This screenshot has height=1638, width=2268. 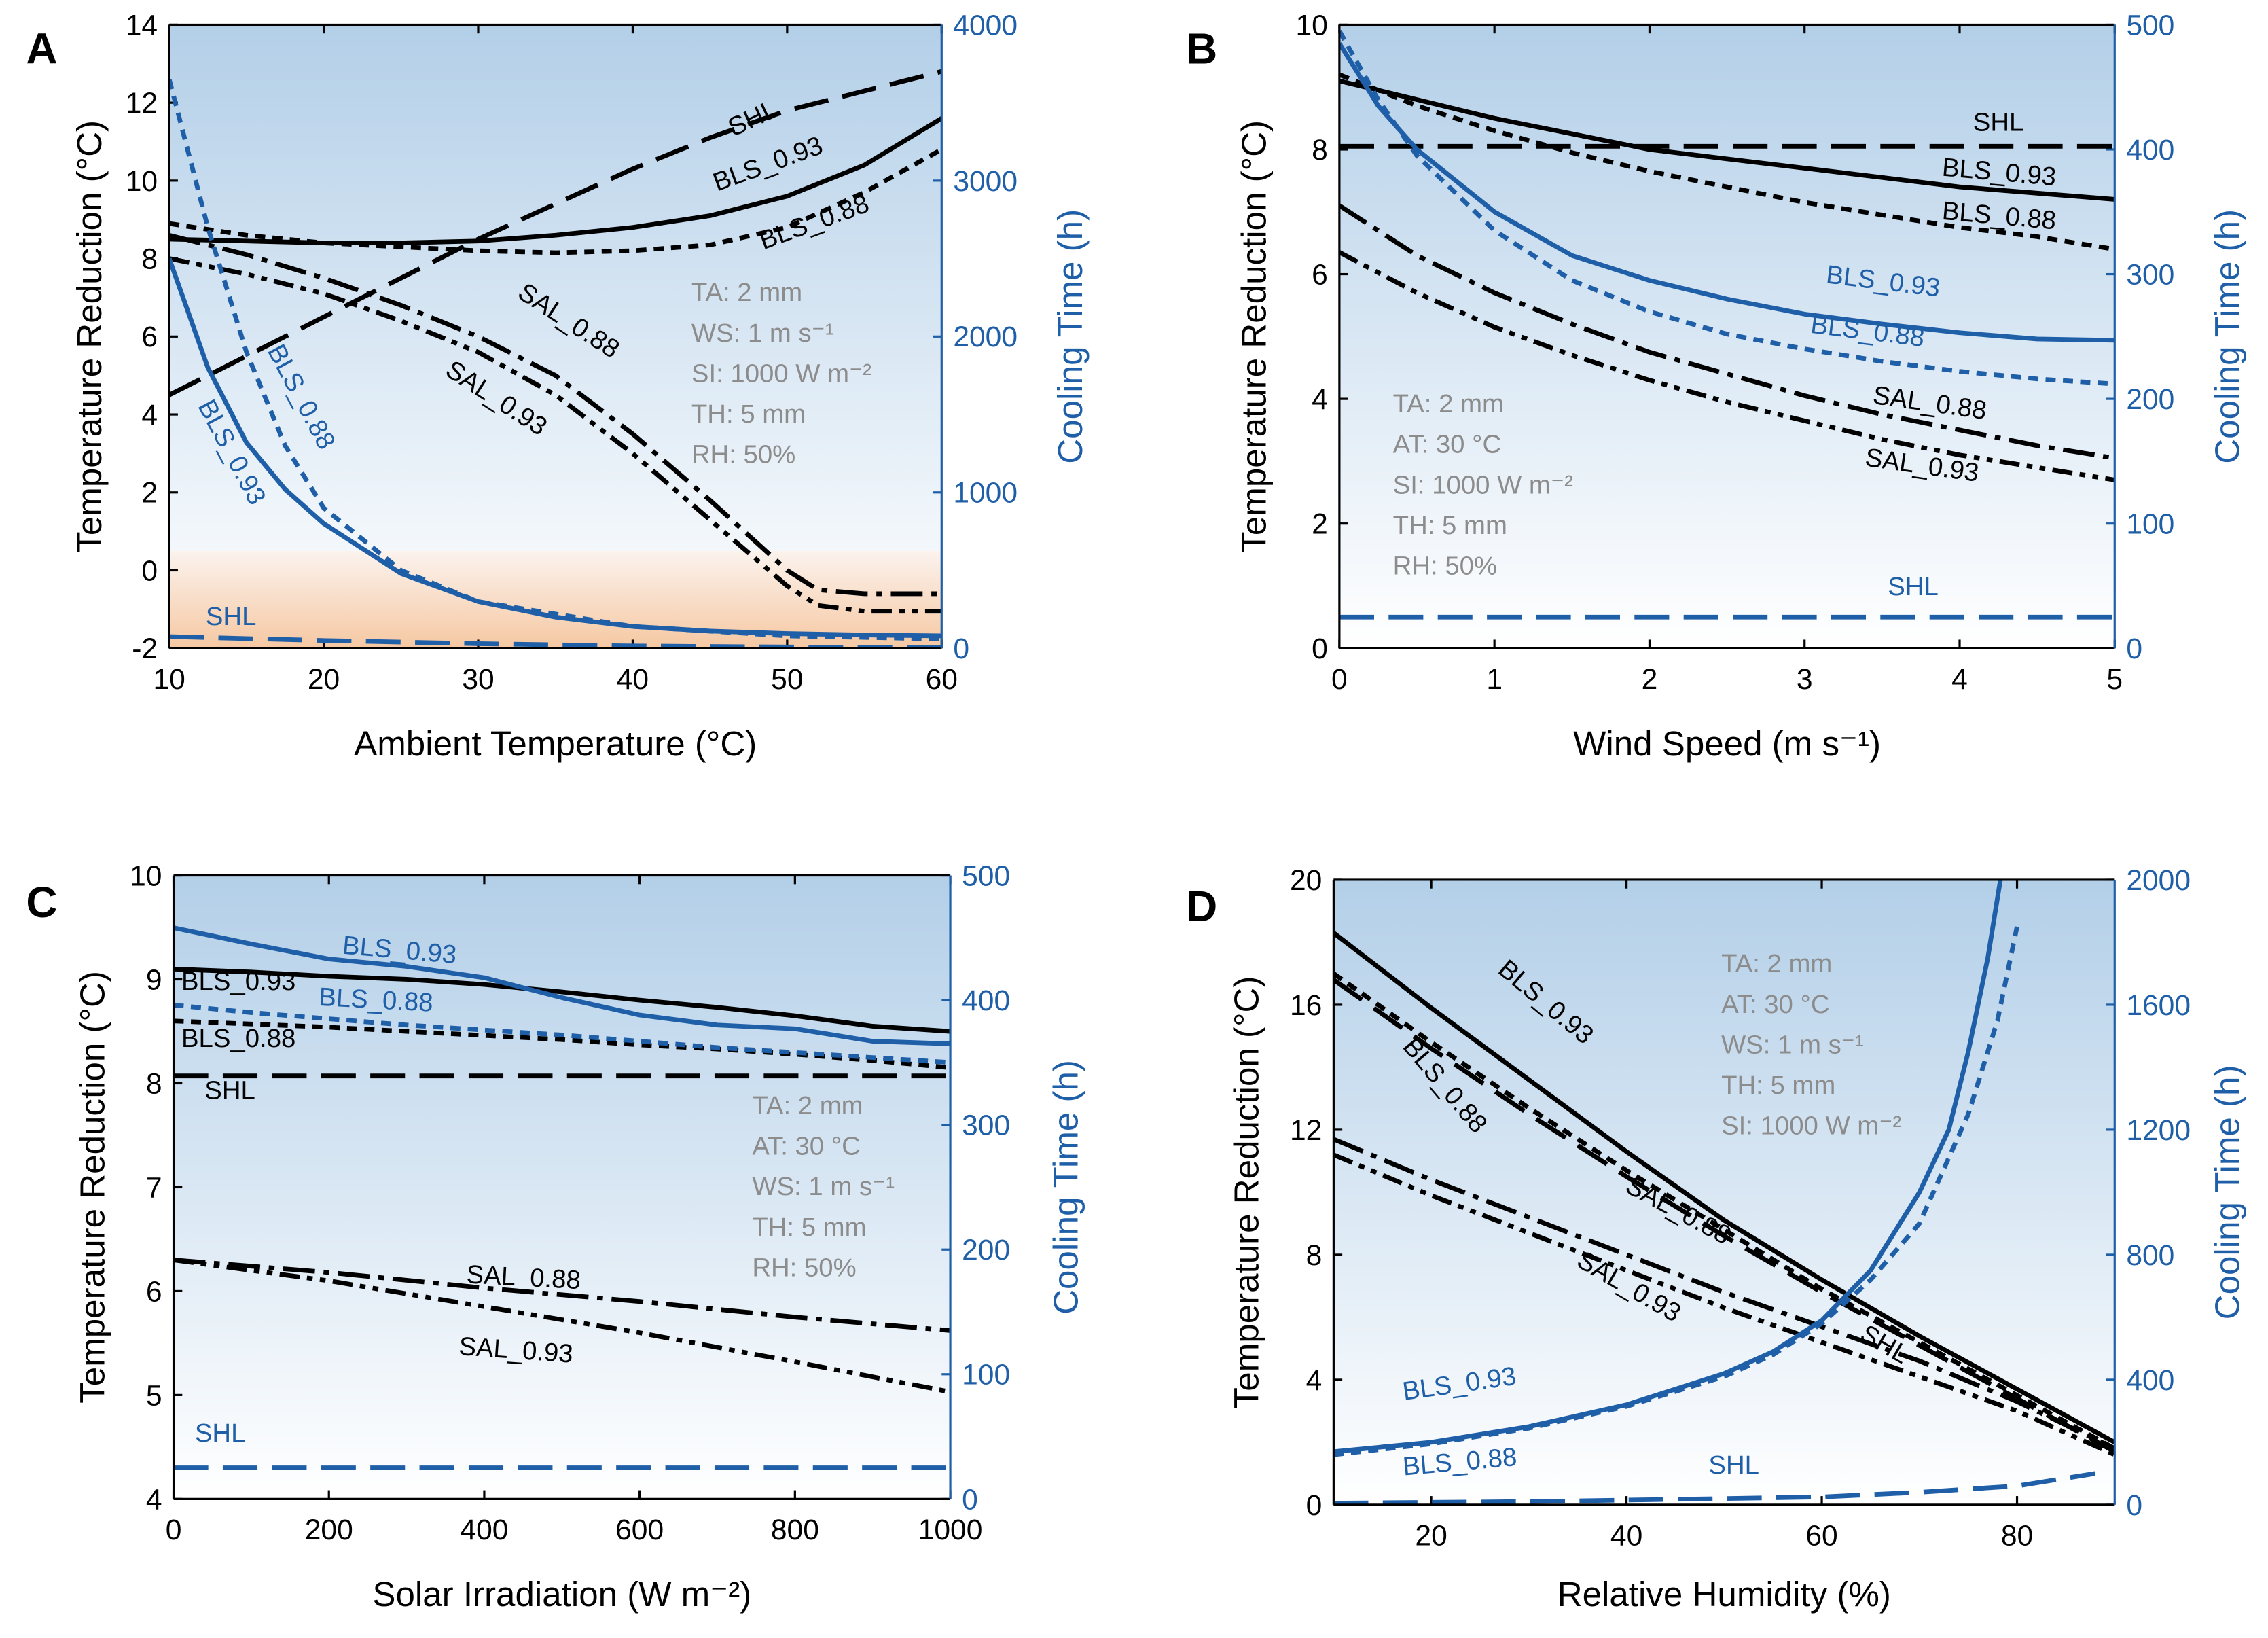 What do you see at coordinates (787, 679) in the screenshot?
I see `x-tick-label: 50` at bounding box center [787, 679].